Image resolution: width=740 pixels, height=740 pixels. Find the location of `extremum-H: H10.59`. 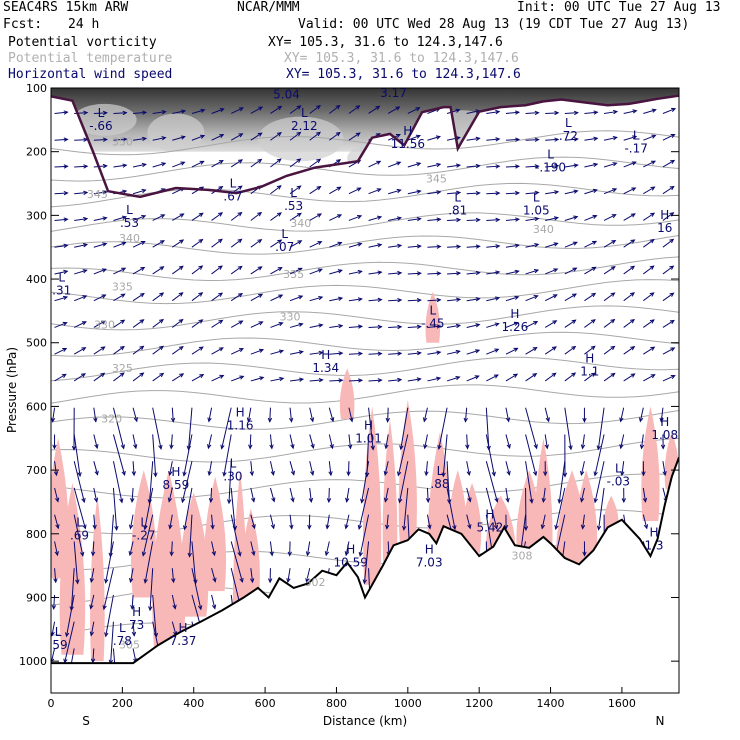

extremum-H: H10.59 is located at coordinates (351, 555).